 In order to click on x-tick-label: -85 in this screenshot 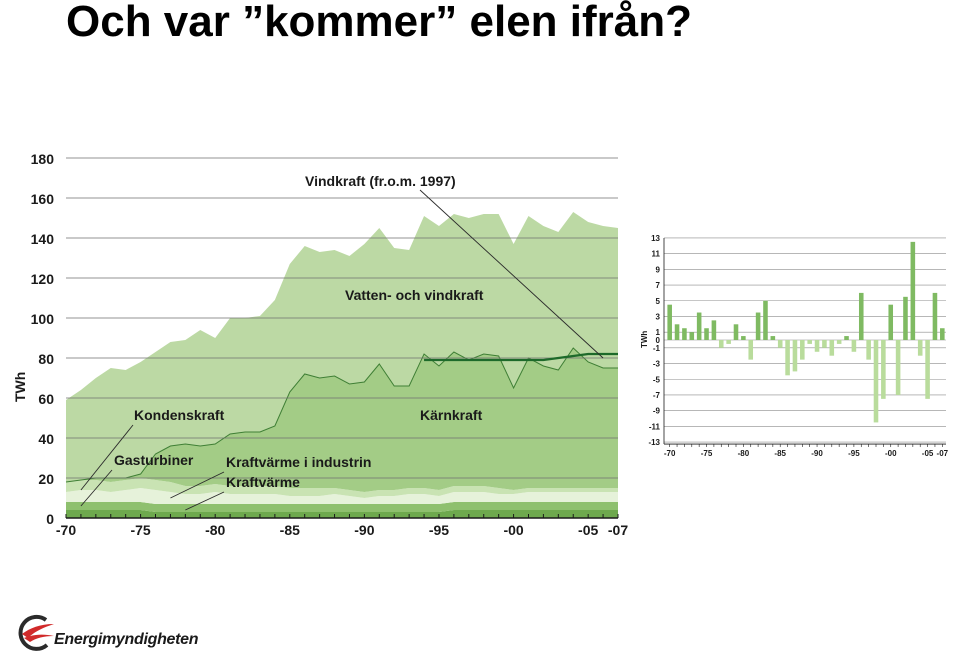, I will do `click(780, 453)`.